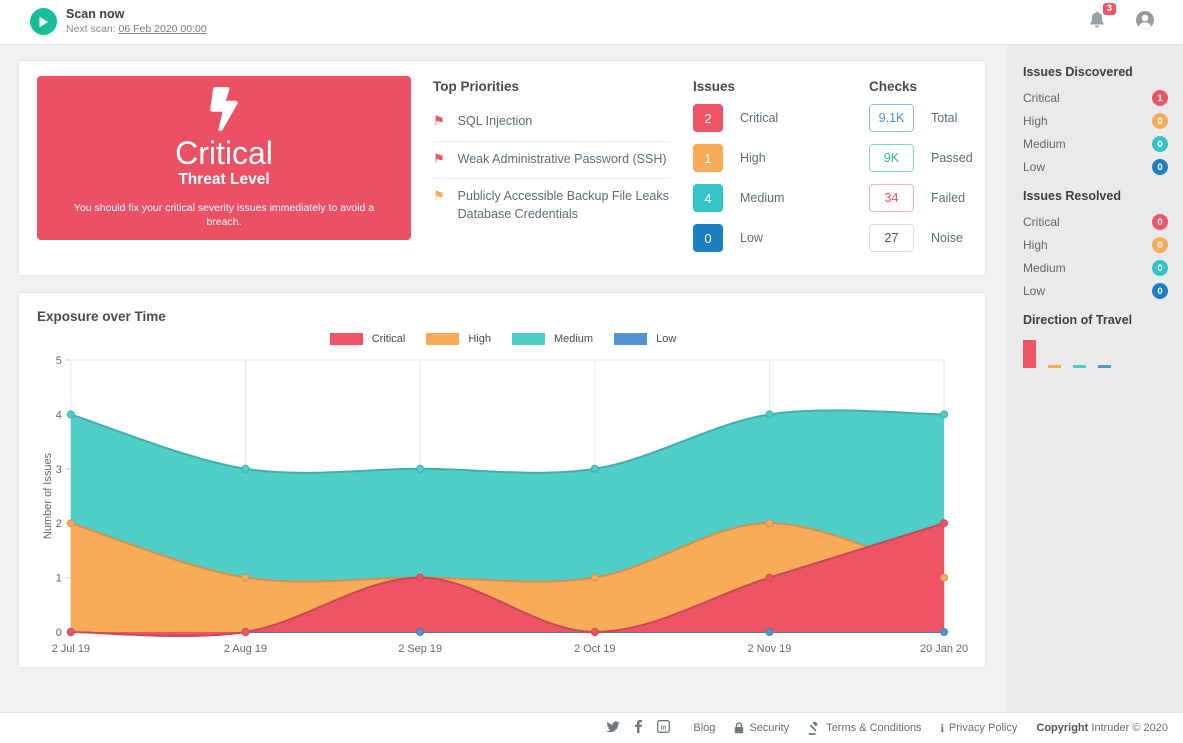  What do you see at coordinates (552, 339) in the screenshot?
I see `legend-item-medium: Medium` at bounding box center [552, 339].